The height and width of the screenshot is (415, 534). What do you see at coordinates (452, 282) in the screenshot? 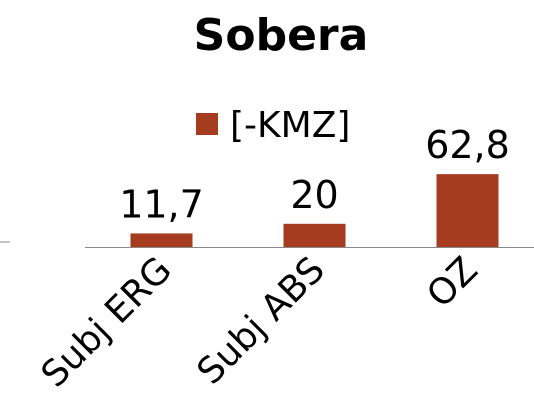
I see `x-tick-label: OZ` at bounding box center [452, 282].